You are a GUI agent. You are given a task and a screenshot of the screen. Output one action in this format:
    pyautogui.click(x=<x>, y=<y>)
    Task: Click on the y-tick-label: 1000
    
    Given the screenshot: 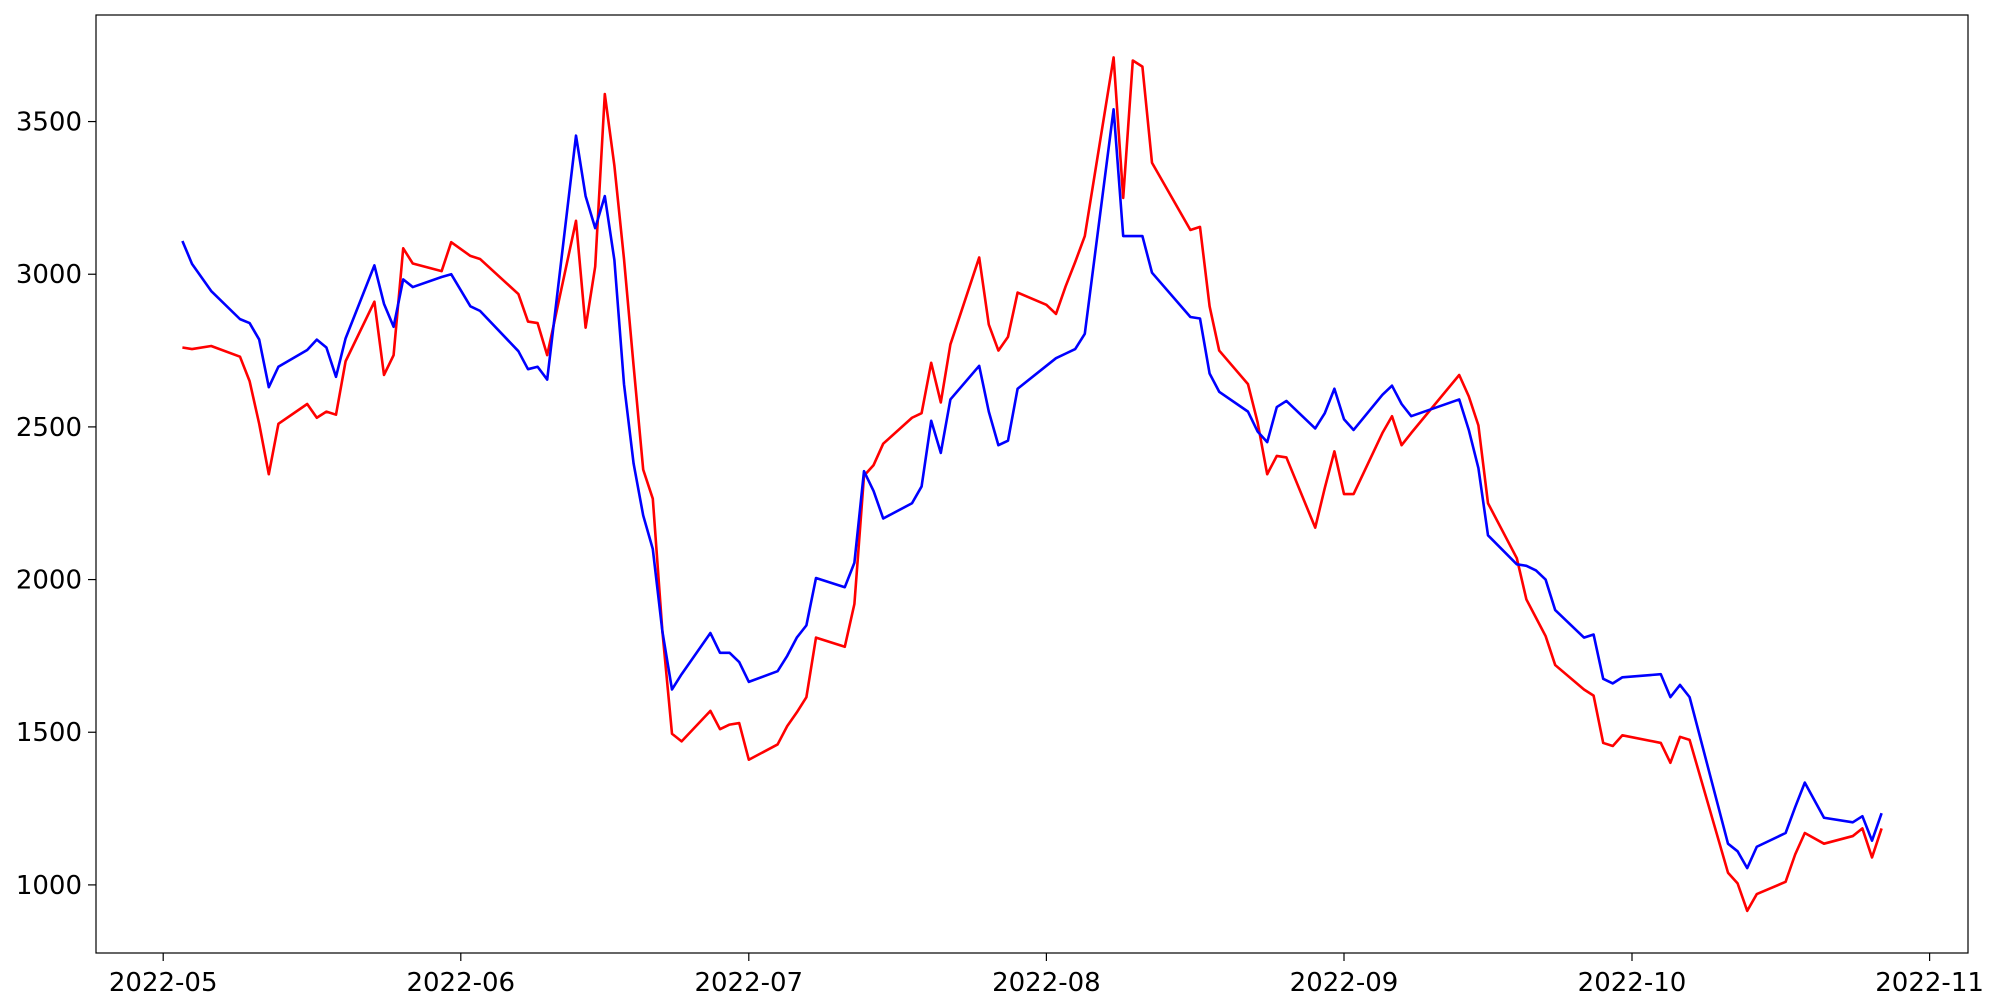 What is the action you would take?
    pyautogui.click(x=49, y=886)
    